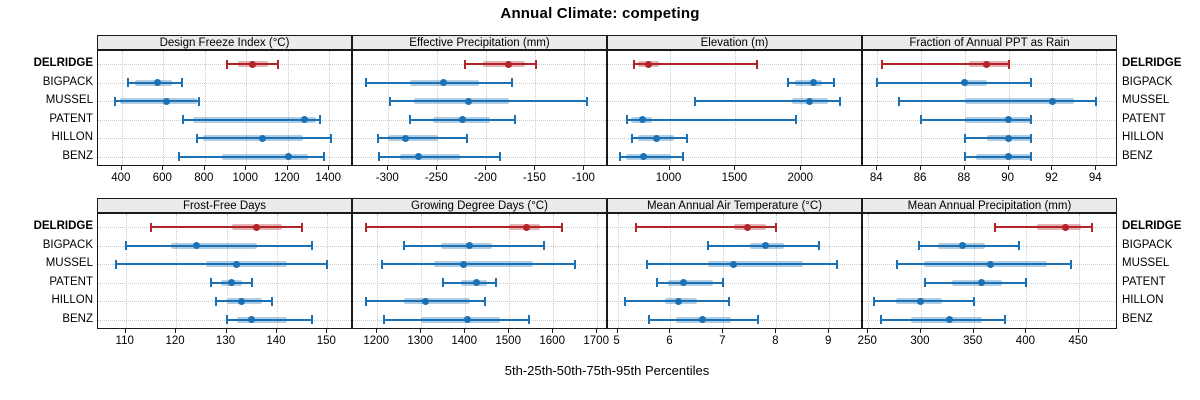  I want to click on x-tick-label: 2000, so click(800, 178).